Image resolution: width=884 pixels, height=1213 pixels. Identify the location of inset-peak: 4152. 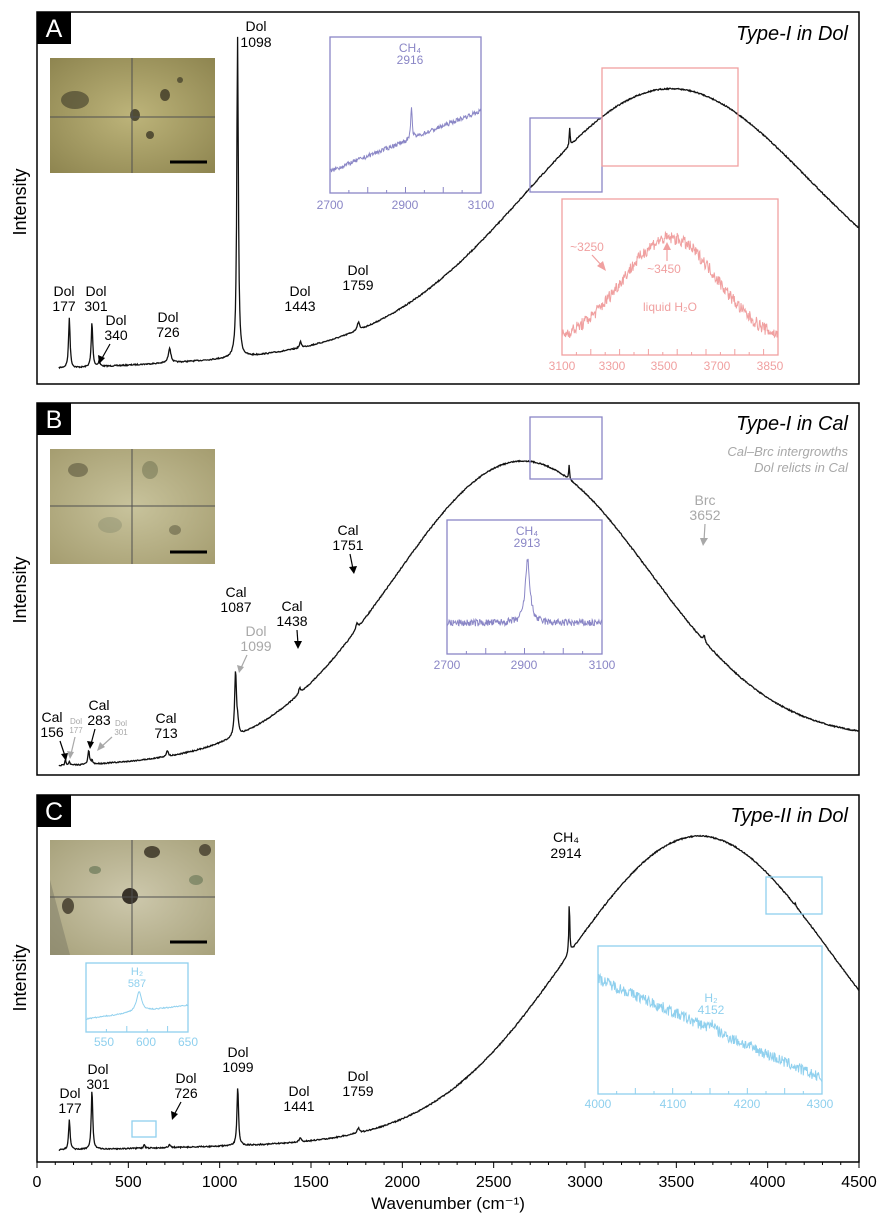
(711, 1010).